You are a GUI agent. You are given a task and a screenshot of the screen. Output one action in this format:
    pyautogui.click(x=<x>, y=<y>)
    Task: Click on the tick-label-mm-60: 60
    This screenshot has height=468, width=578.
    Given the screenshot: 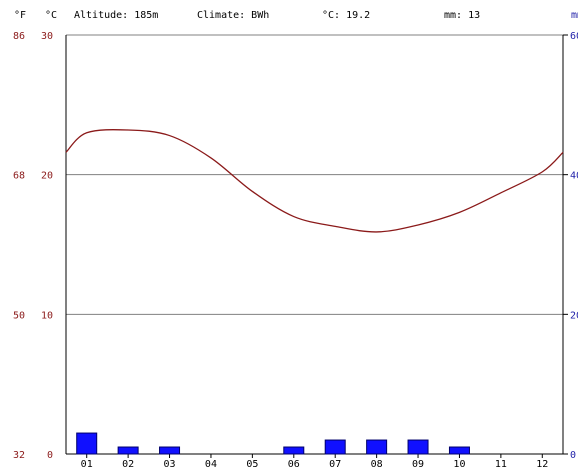 What is the action you would take?
    pyautogui.click(x=574, y=36)
    